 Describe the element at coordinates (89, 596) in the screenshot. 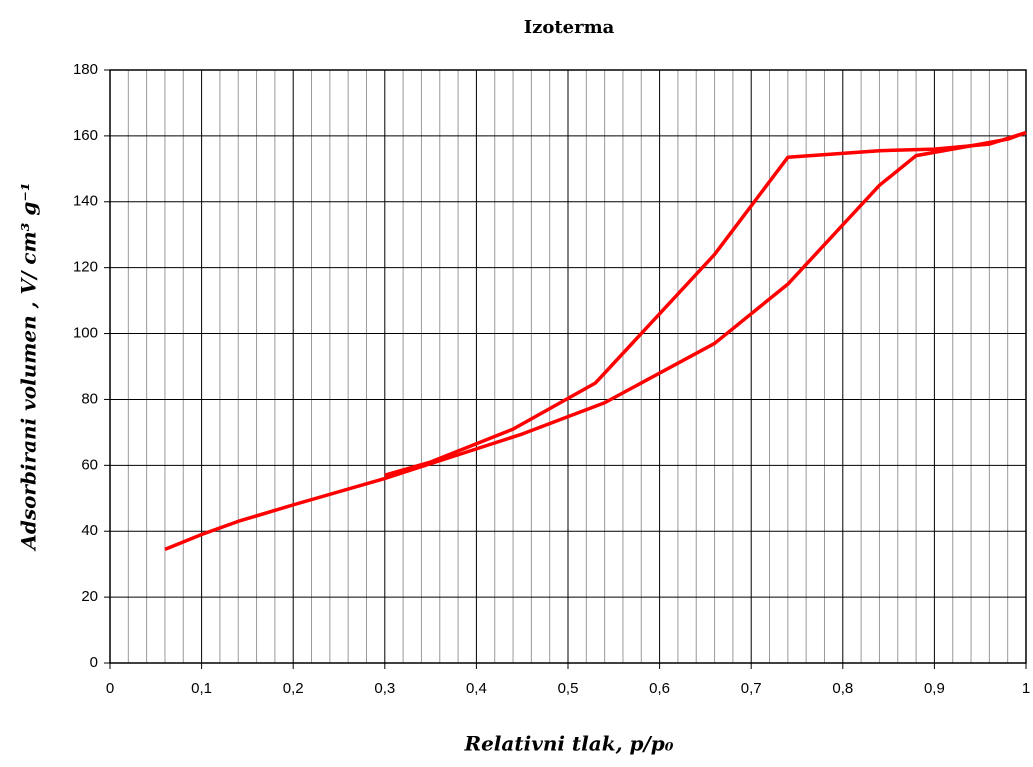

I see `y-tick-label: 20` at that location.